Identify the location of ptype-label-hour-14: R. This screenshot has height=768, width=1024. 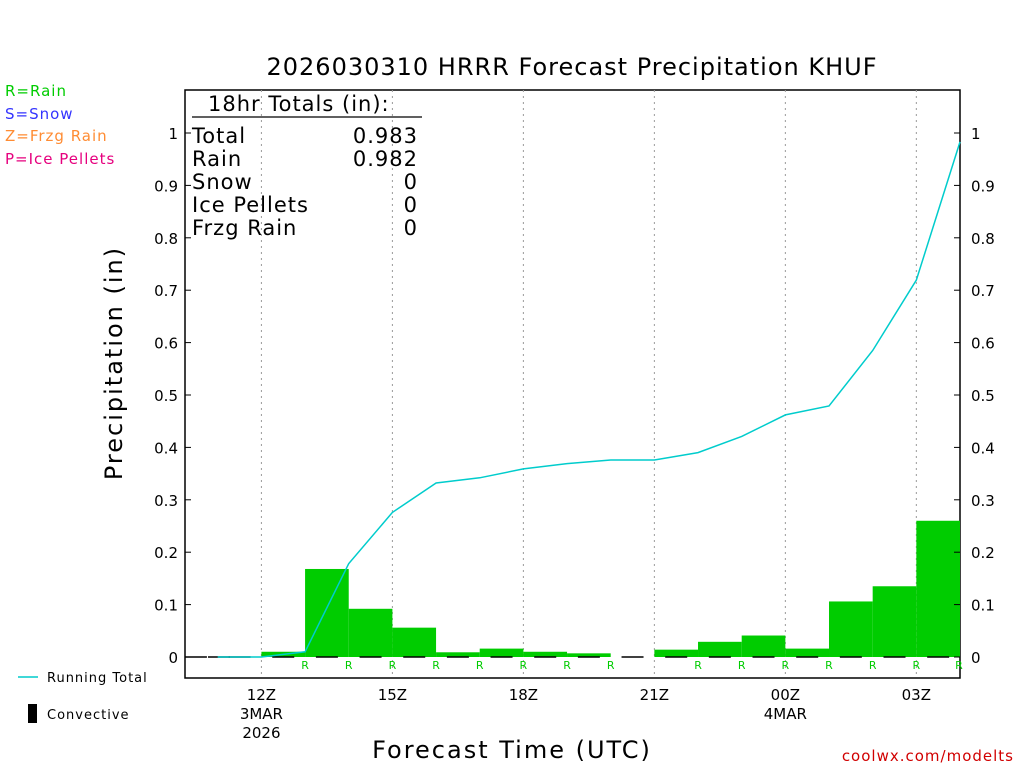
(349, 665).